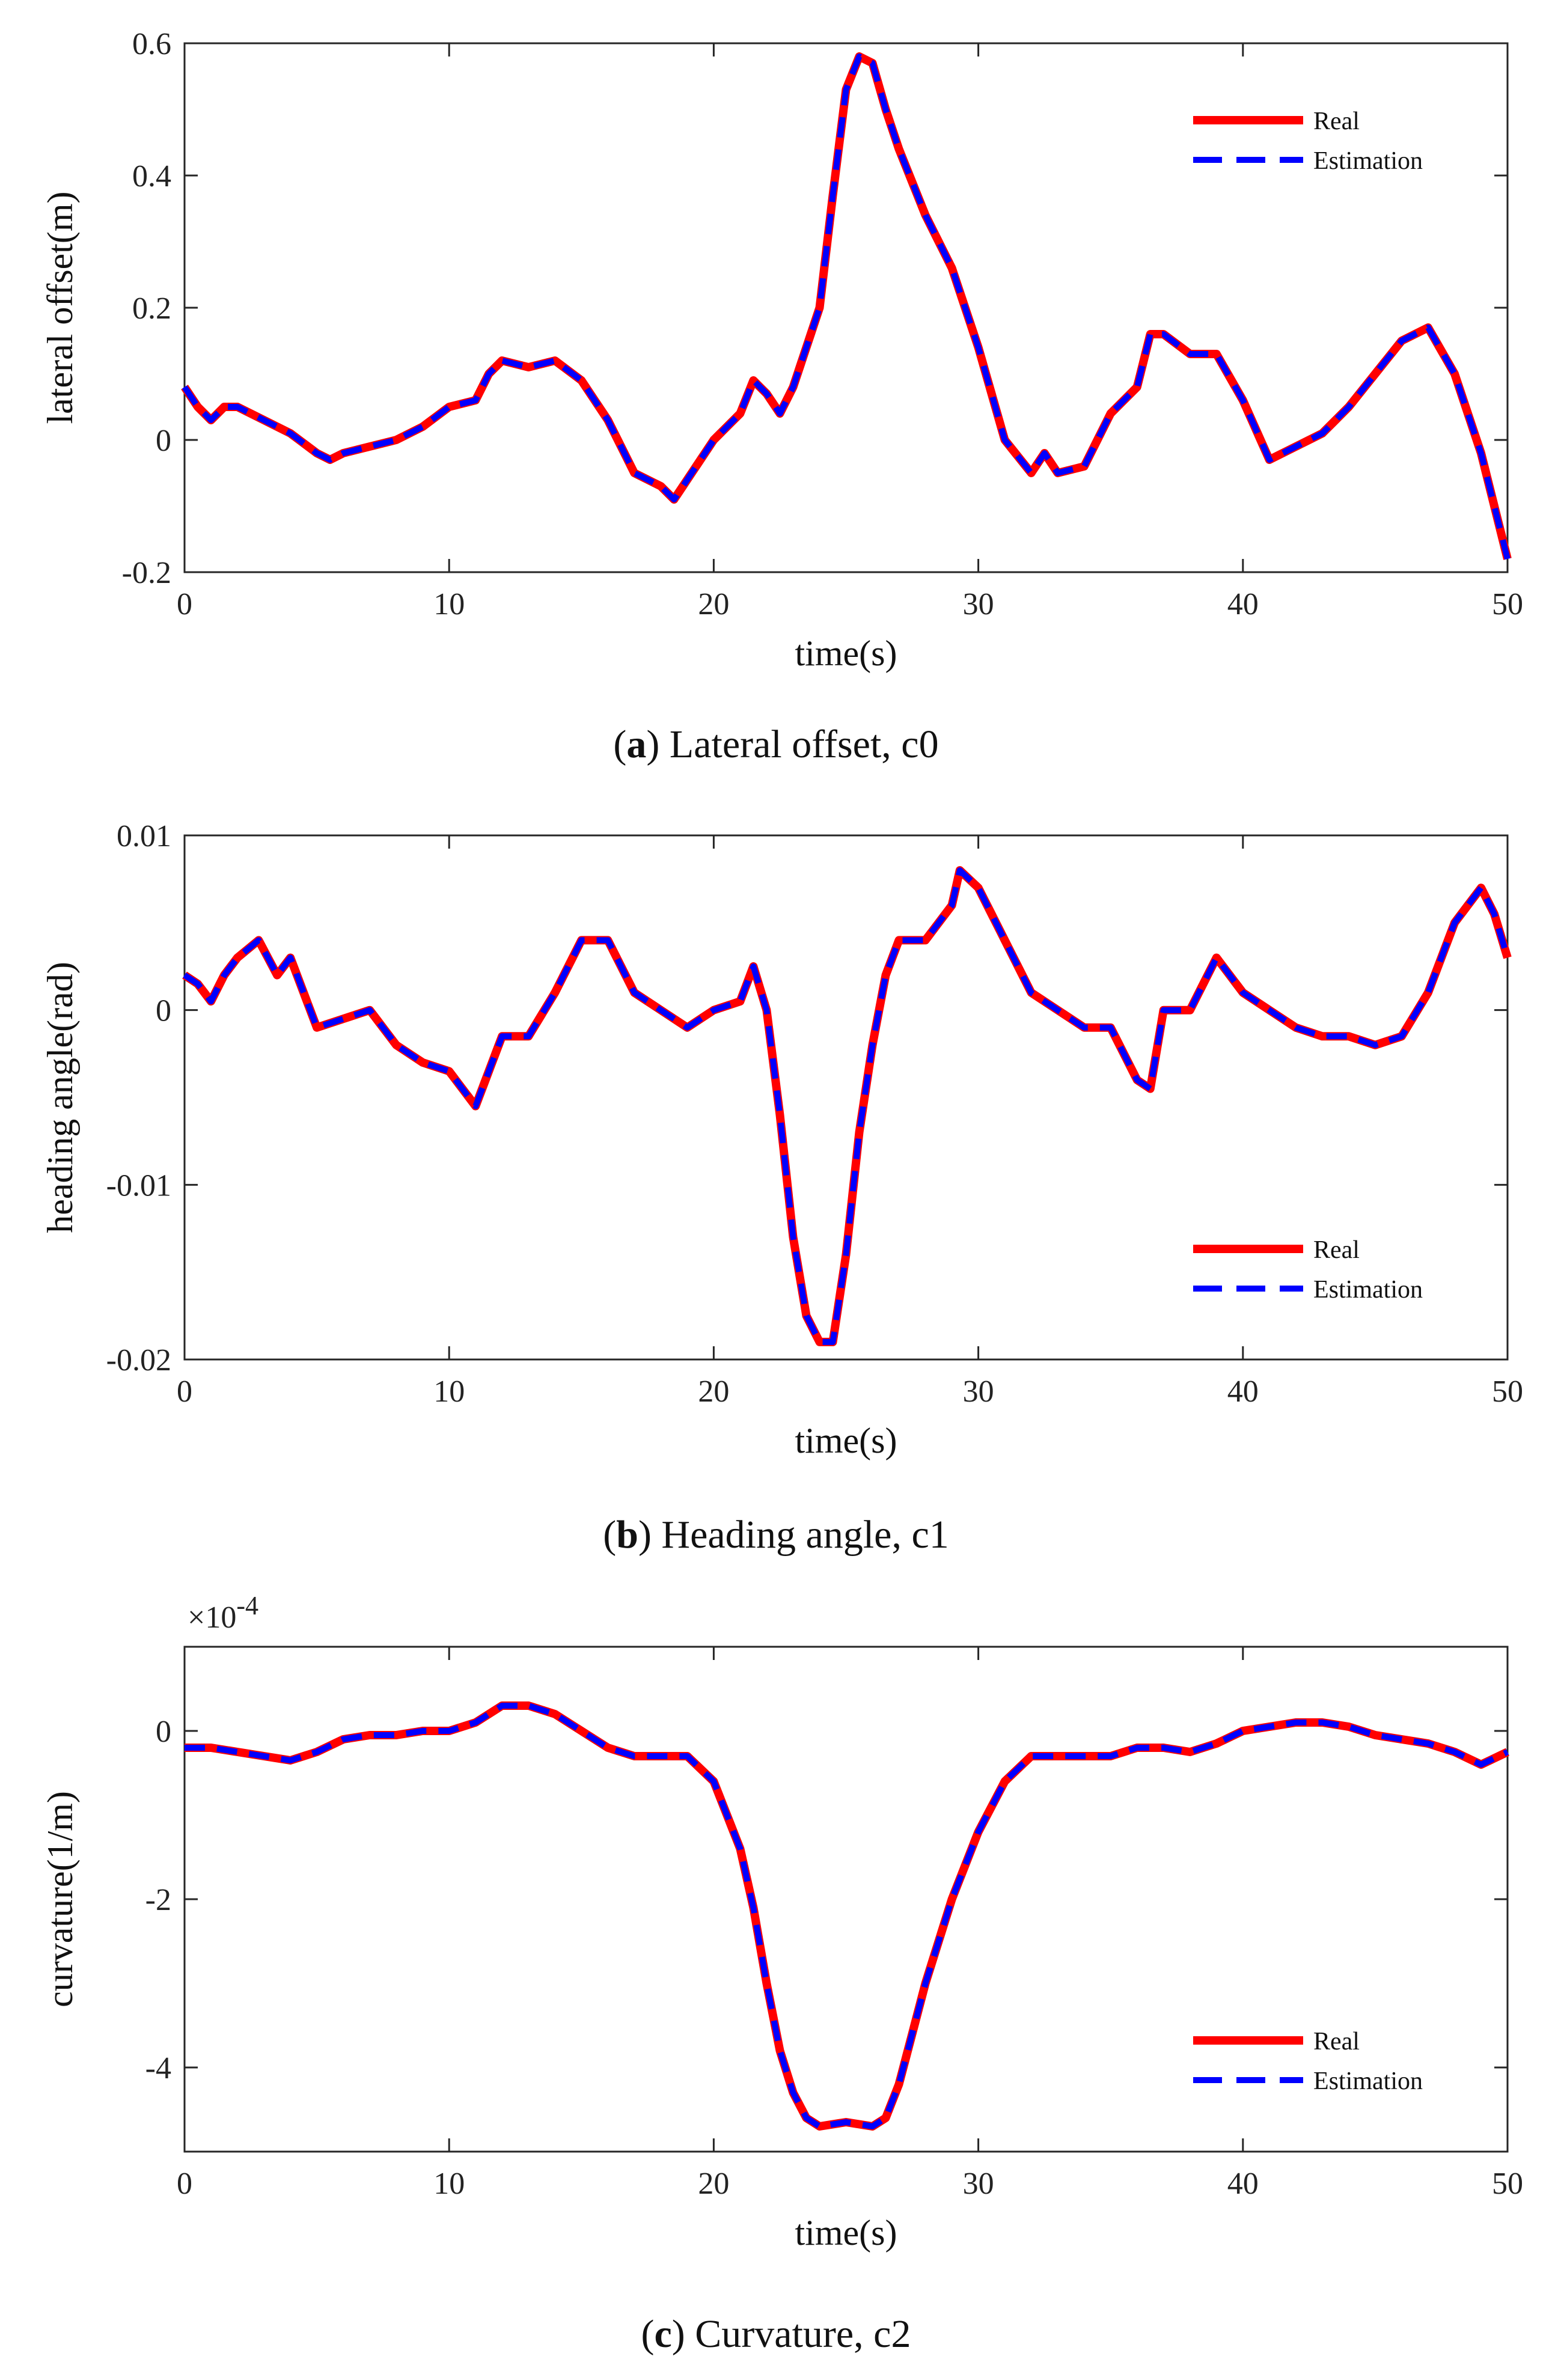  Describe the element at coordinates (151, 44) in the screenshot. I see `y-tick-label: 0.6` at that location.